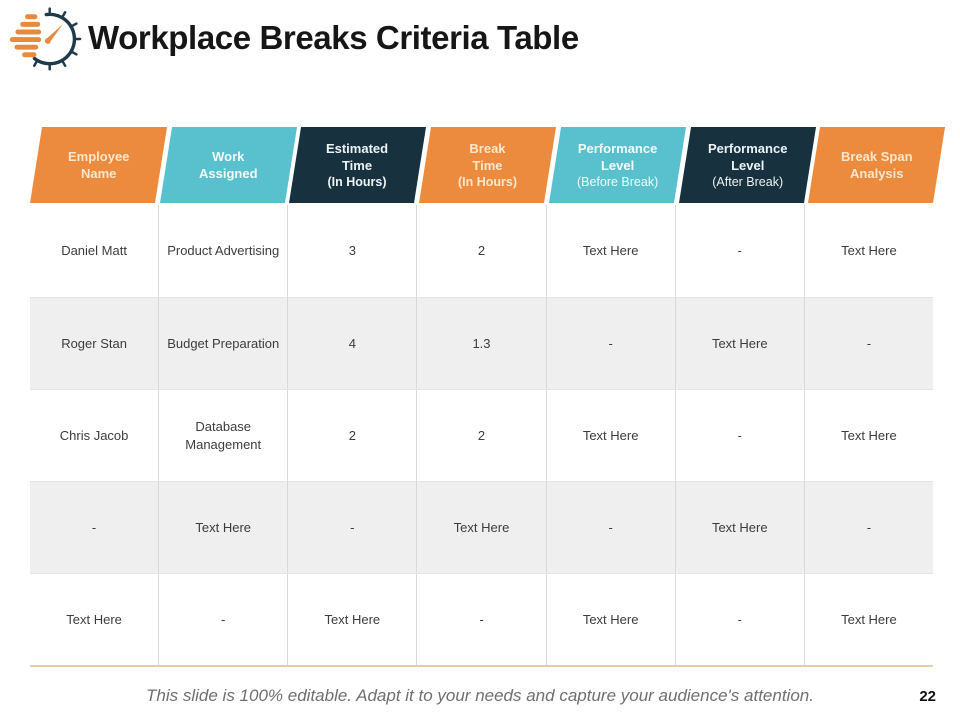  Describe the element at coordinates (351, 251) in the screenshot. I see `table-cell: 3` at that location.